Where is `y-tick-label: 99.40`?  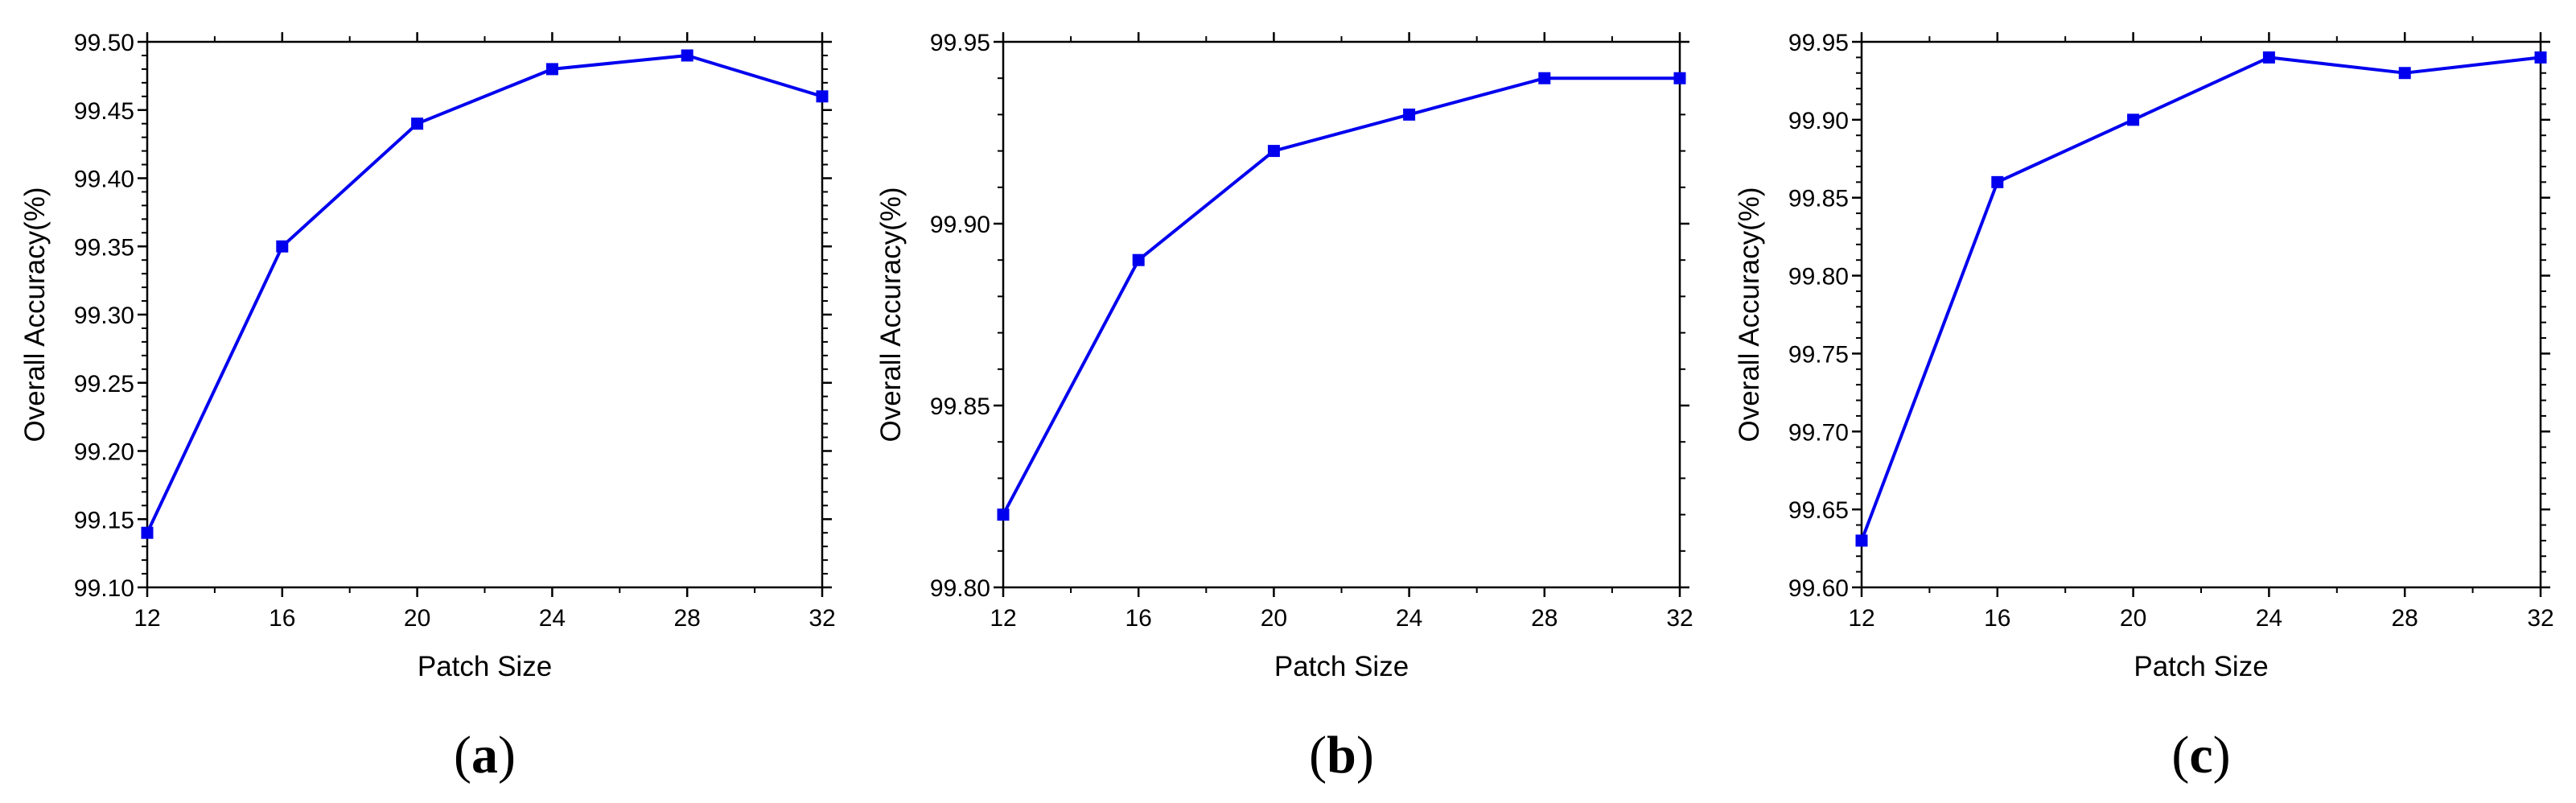 y-tick-label: 99.40 is located at coordinates (104, 180).